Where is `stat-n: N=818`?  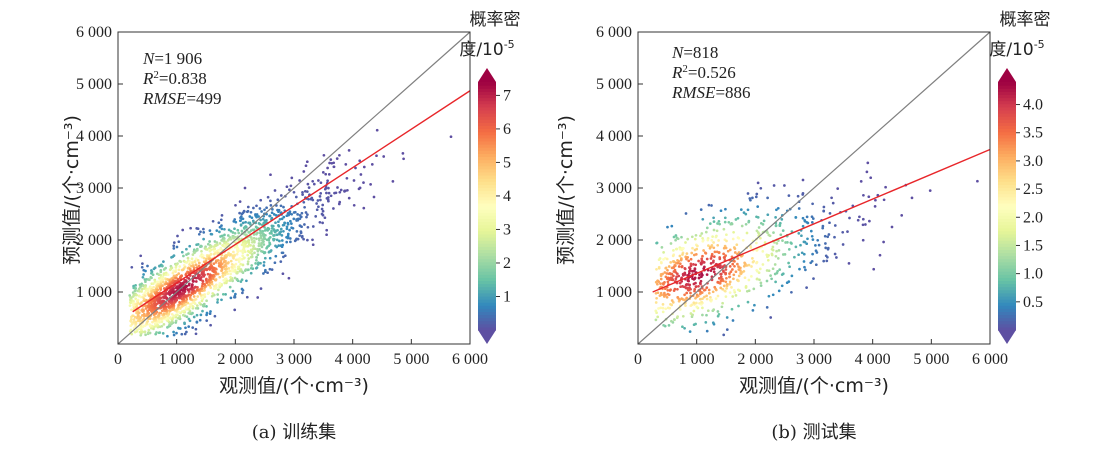
stat-n: N=818 is located at coordinates (694, 52).